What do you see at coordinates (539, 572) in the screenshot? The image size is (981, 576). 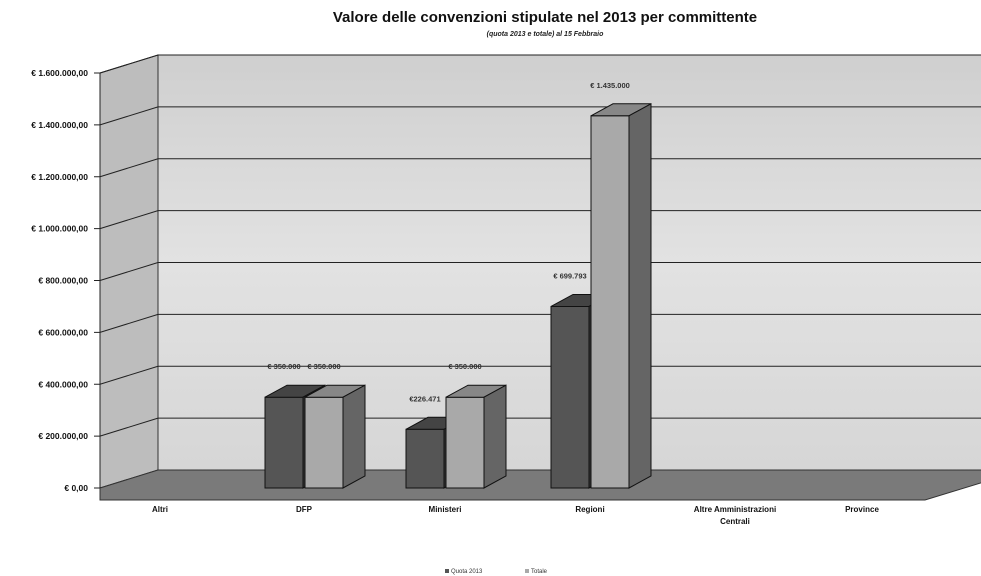 I see `legend-label: Totale` at bounding box center [539, 572].